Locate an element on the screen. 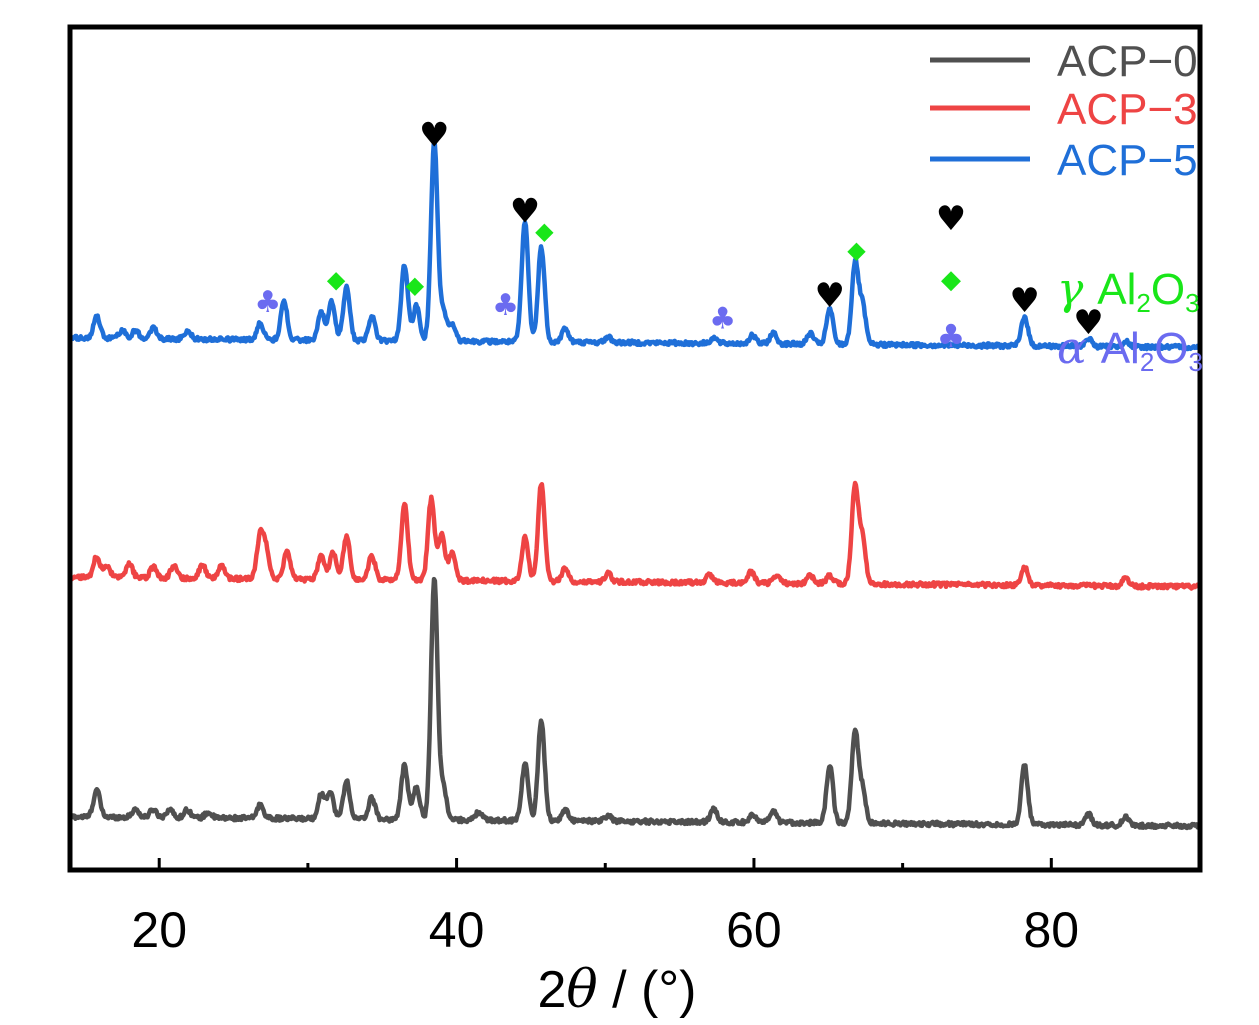 The image size is (1259, 1025). legend-item: ◆ γ Al2O3 is located at coordinates (1070, 291).